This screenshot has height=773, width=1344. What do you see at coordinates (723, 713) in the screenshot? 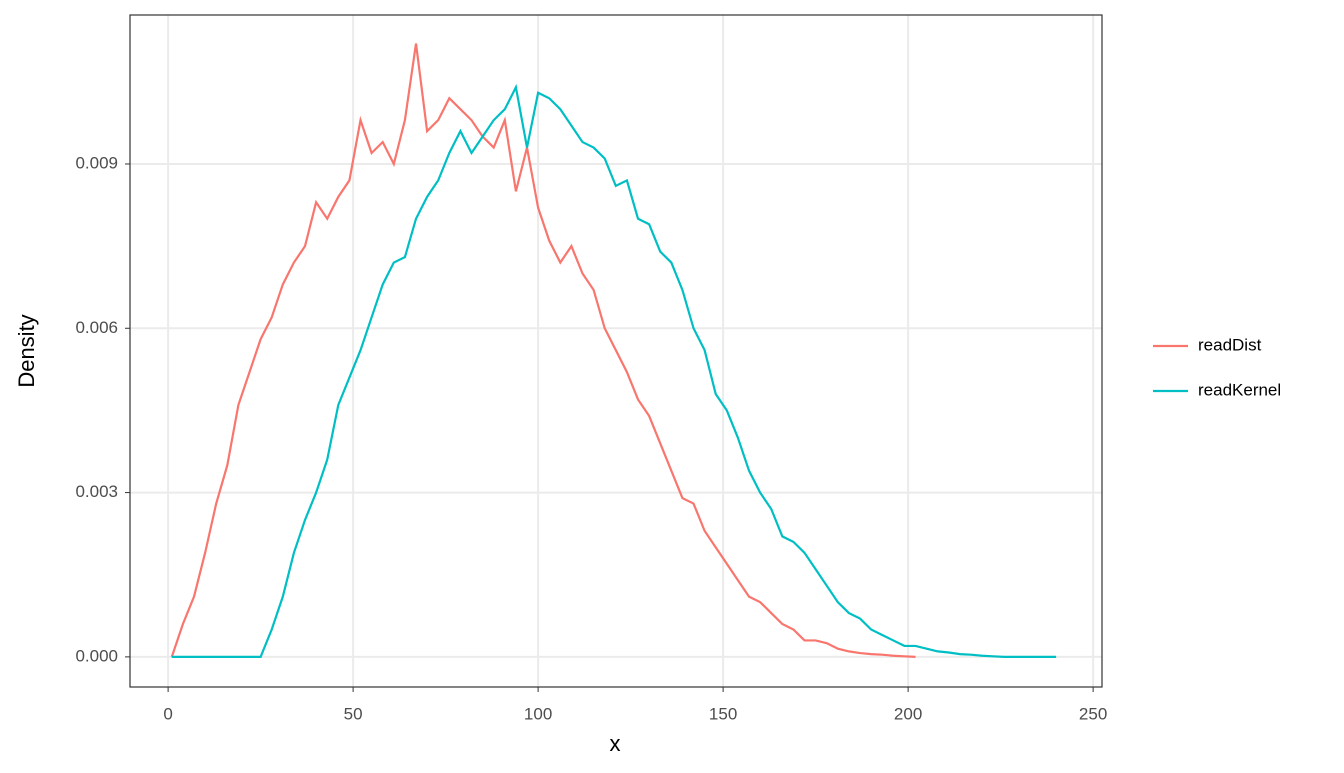
I see `x-tick-label: 150` at bounding box center [723, 713].